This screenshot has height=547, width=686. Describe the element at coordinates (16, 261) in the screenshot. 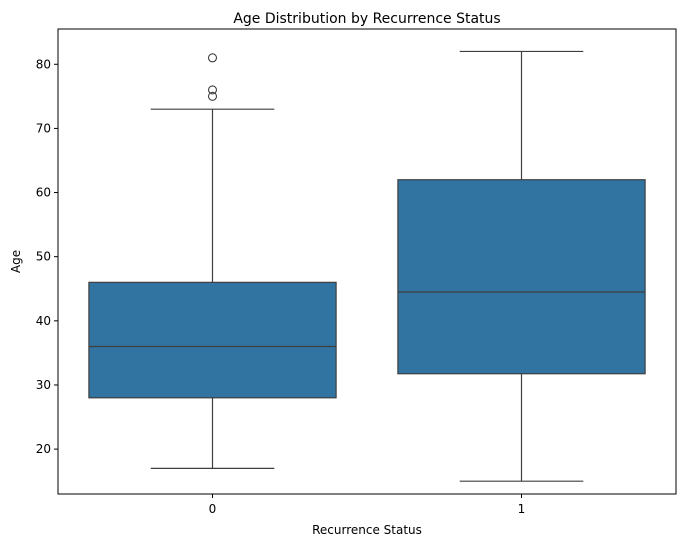

I see `y-axis-label: Age` at that location.